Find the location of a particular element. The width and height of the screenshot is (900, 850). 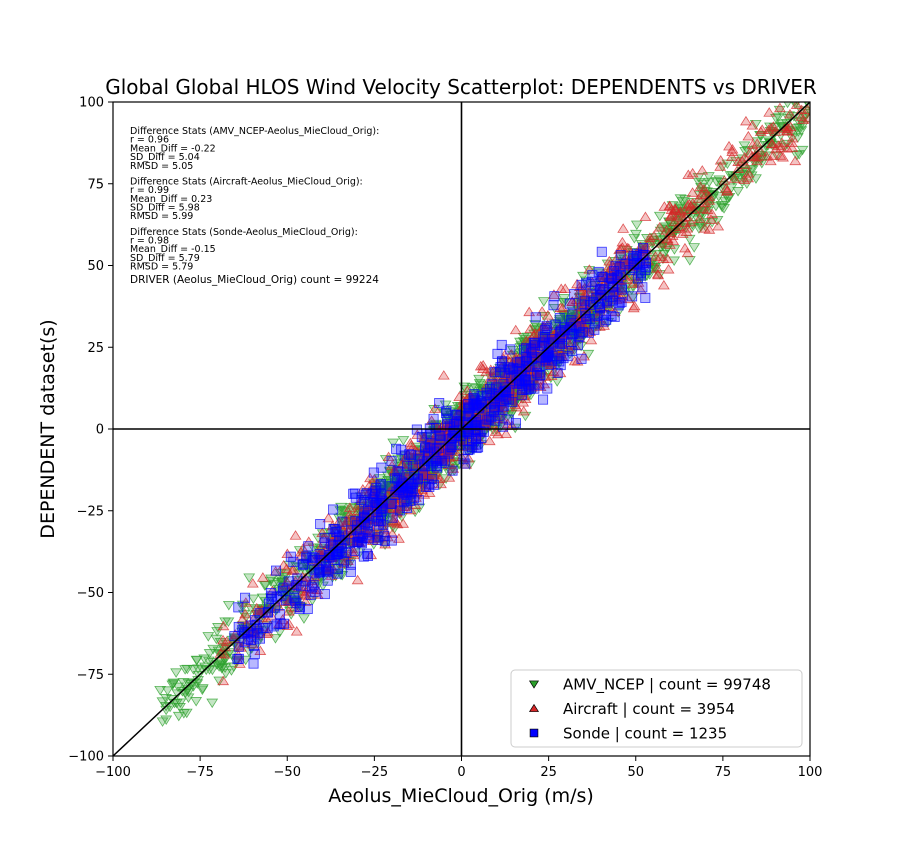

x-tick-label: 25 is located at coordinates (548, 772).